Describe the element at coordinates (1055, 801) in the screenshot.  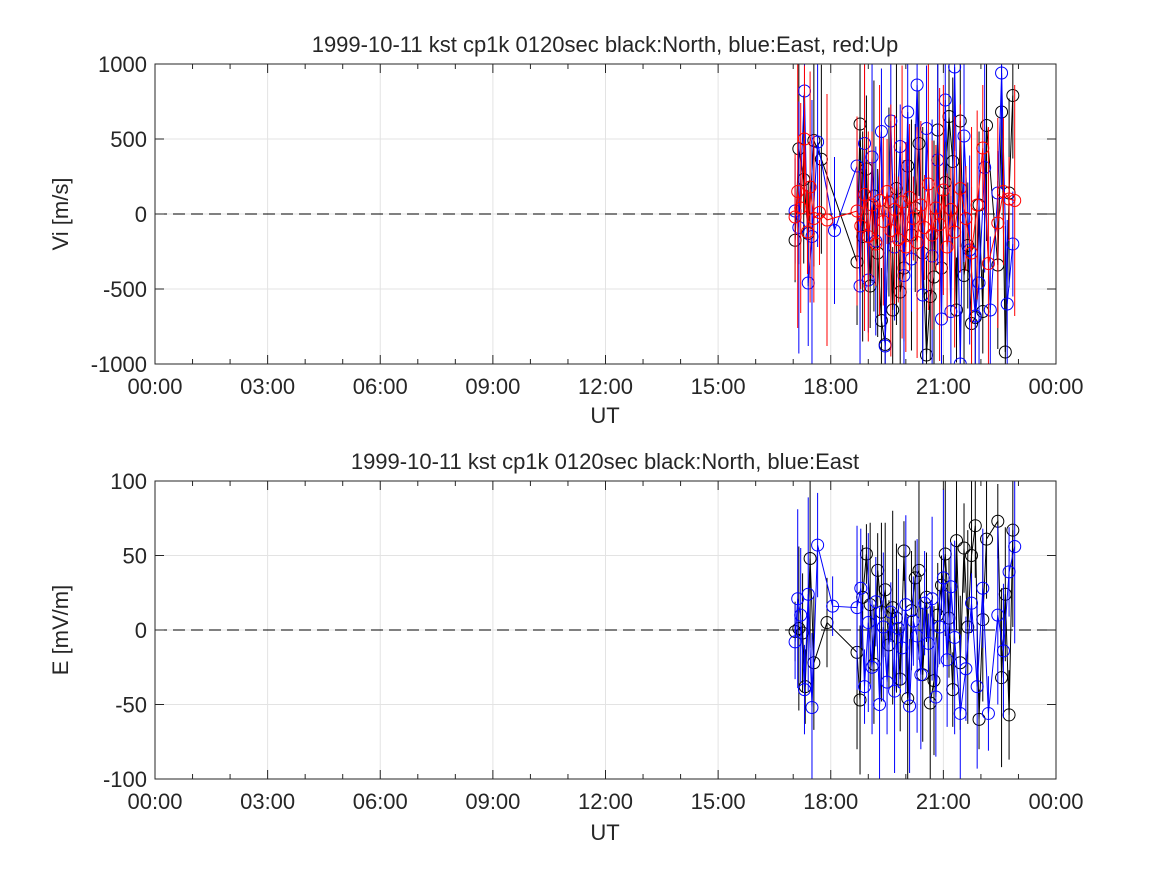
I see `e-xtick-label: 00:00` at that location.